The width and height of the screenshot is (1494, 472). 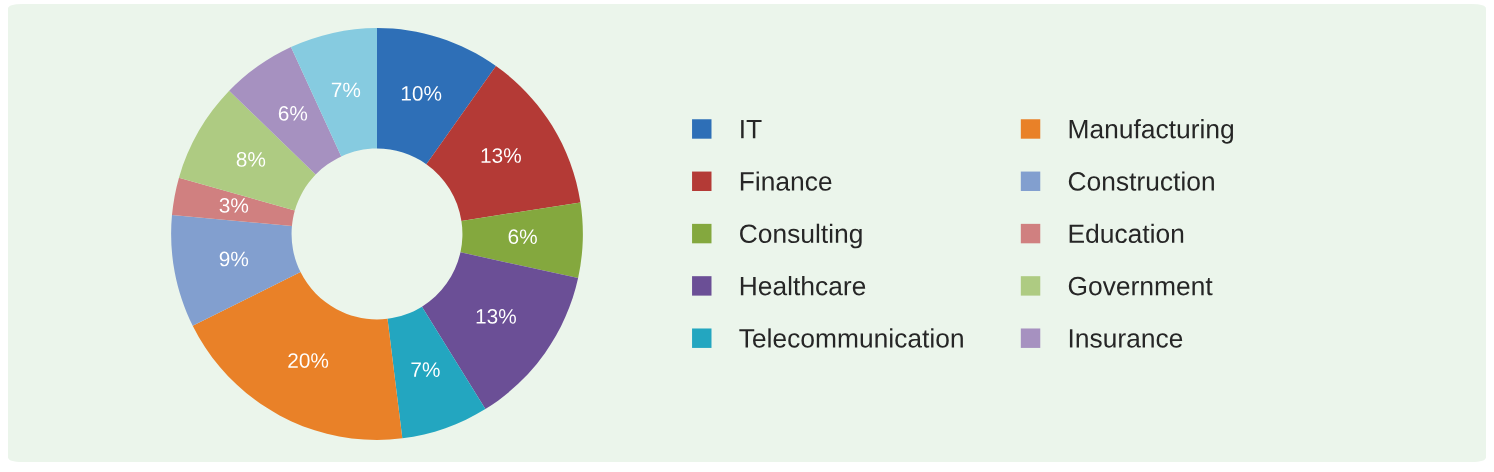 I want to click on legend-label: Telecommunication, so click(x=851, y=338).